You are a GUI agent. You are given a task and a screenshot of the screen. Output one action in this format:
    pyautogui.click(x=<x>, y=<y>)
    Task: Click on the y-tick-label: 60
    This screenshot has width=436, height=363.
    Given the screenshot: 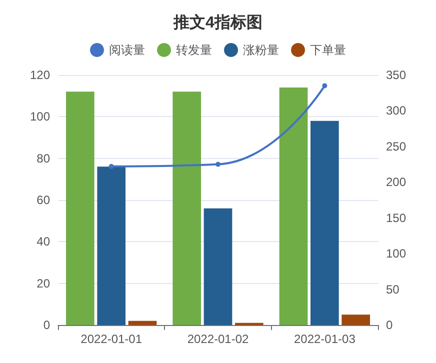 What is the action you would take?
    pyautogui.click(x=43, y=200)
    